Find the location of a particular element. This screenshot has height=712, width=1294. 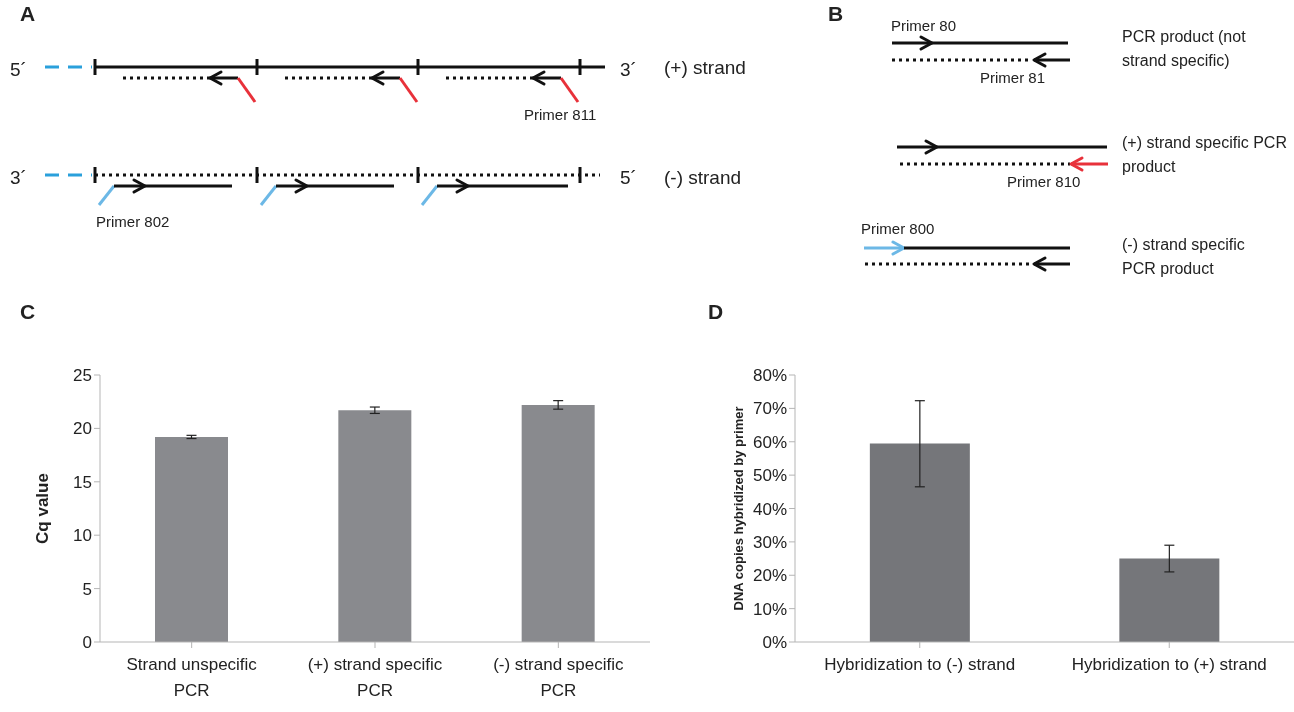

text: PCR product (not strand specific) is located at coordinates (1184, 49).